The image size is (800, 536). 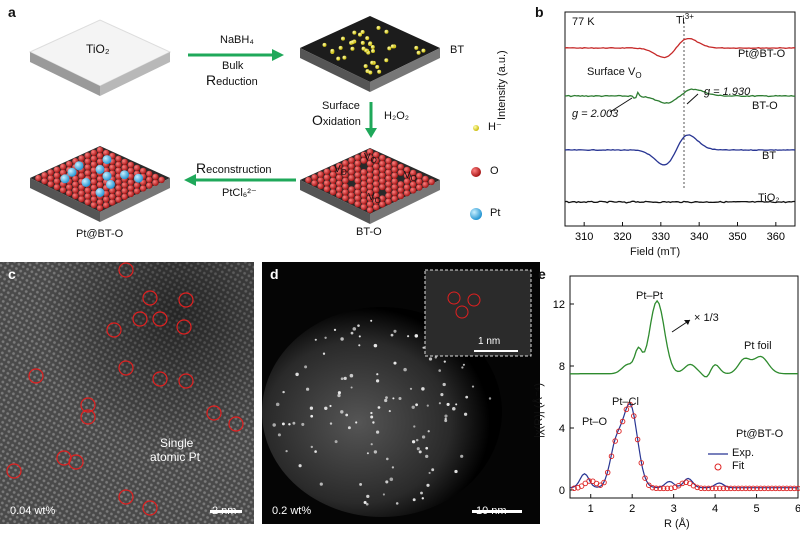 I want to click on panel-a-letter: a, so click(x=12, y=12).